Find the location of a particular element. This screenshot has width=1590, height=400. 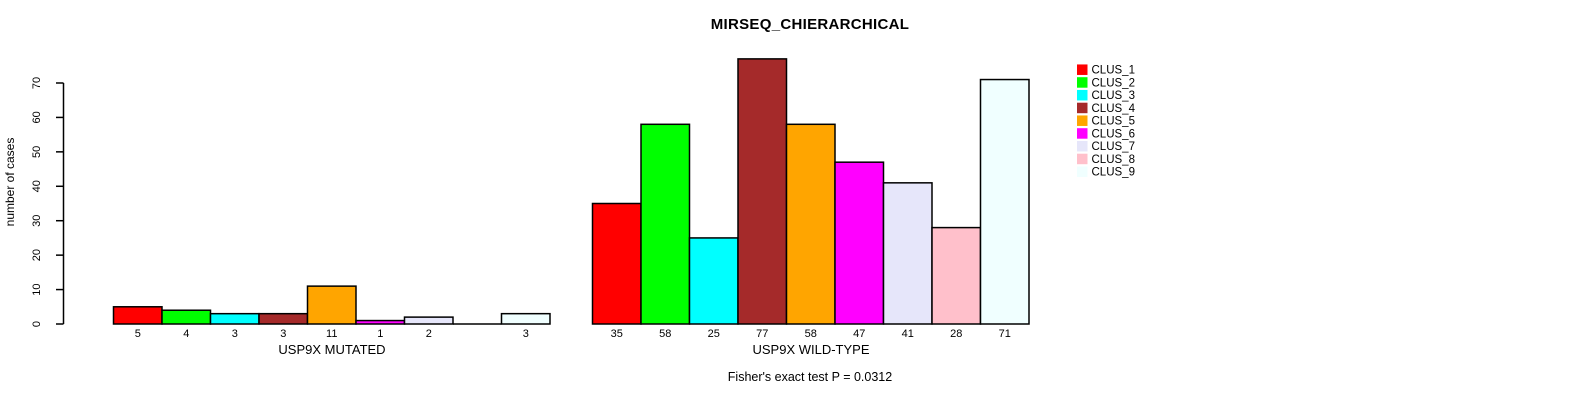

legend-label-clus-5: CLUS_5 is located at coordinates (1113, 122).